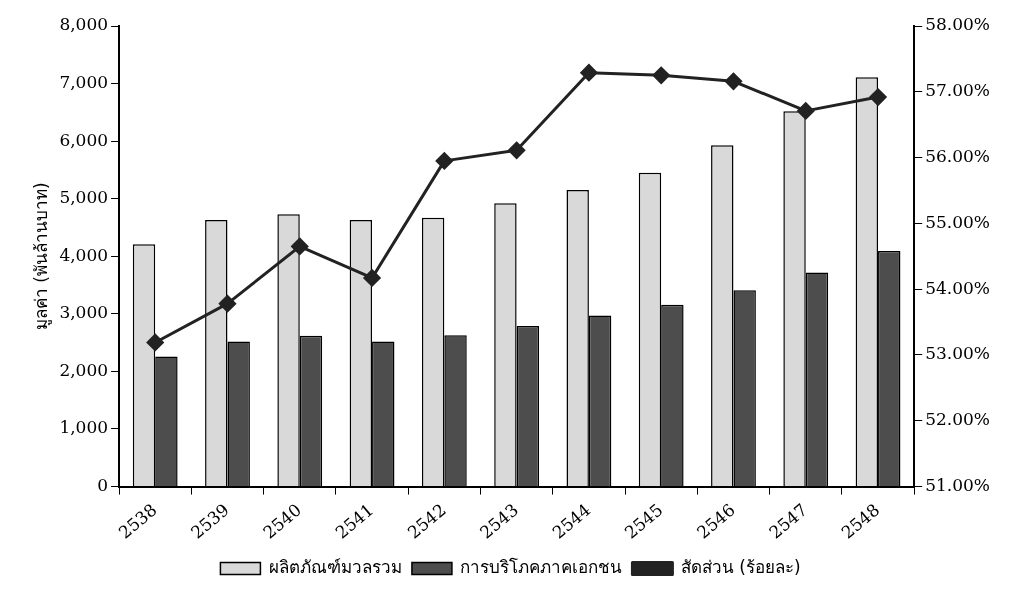 The height and width of the screenshot is (595, 1011). Describe the element at coordinates (958, 484) in the screenshot. I see `y2-tick-label: 51.00%` at that location.